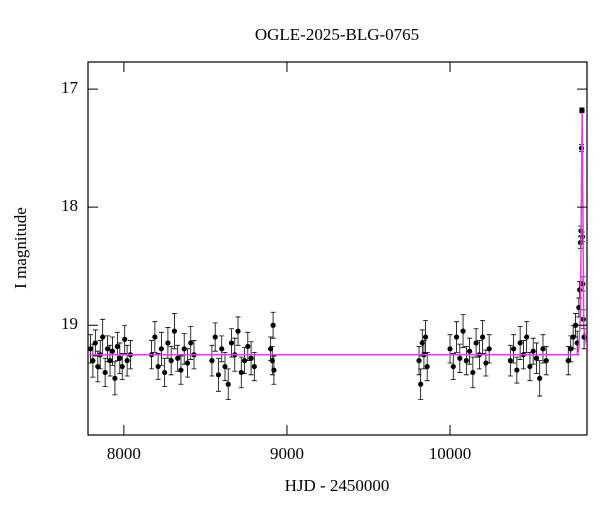 The image size is (600, 512). Describe the element at coordinates (337, 34) in the screenshot. I see `chart-title: OGLE-2025-BLG-0765` at that location.